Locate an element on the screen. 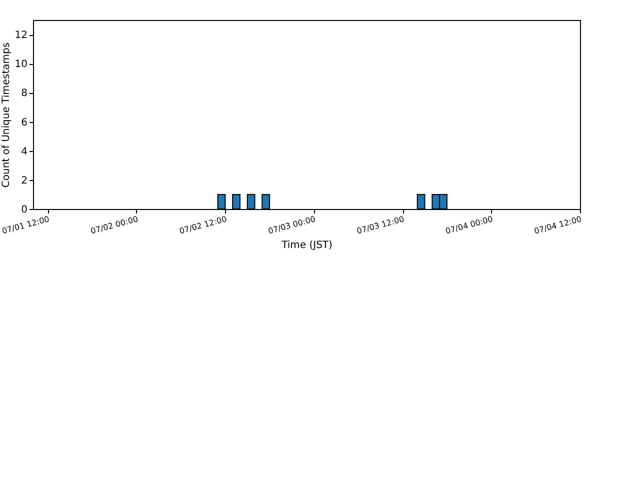 Image resolution: width=640 pixels, height=480 pixels. y-tick-label: 8 is located at coordinates (24, 94).